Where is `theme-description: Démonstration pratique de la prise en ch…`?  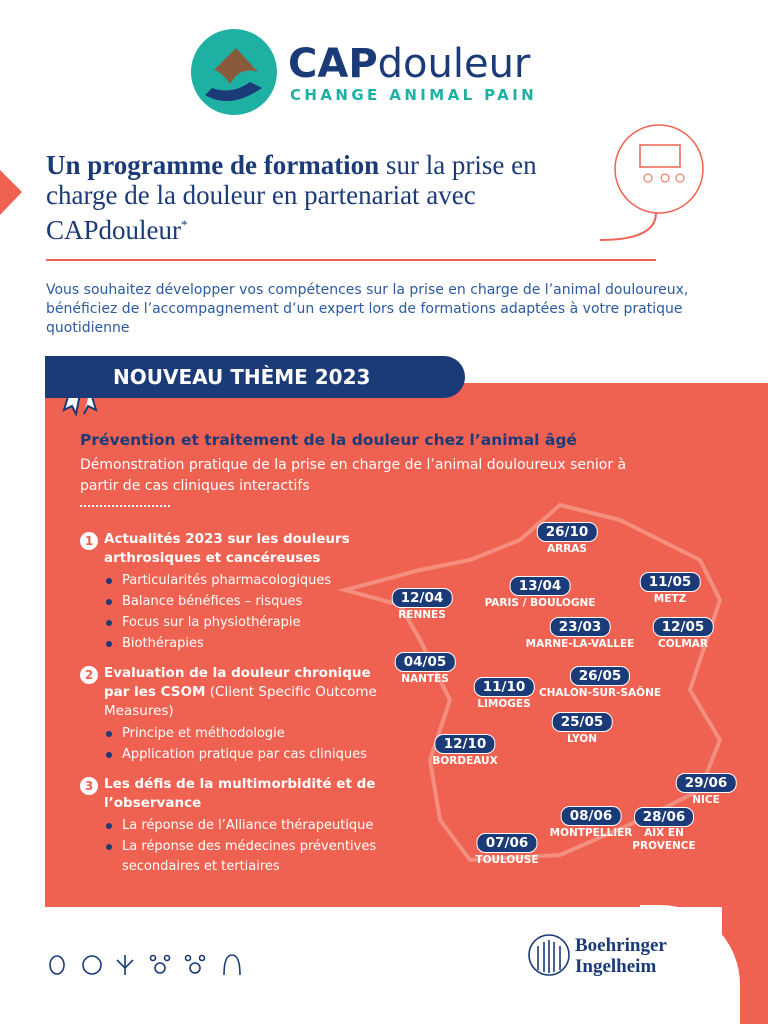 theme-description: Démonstration pratique de la prise en ch… is located at coordinates (353, 475).